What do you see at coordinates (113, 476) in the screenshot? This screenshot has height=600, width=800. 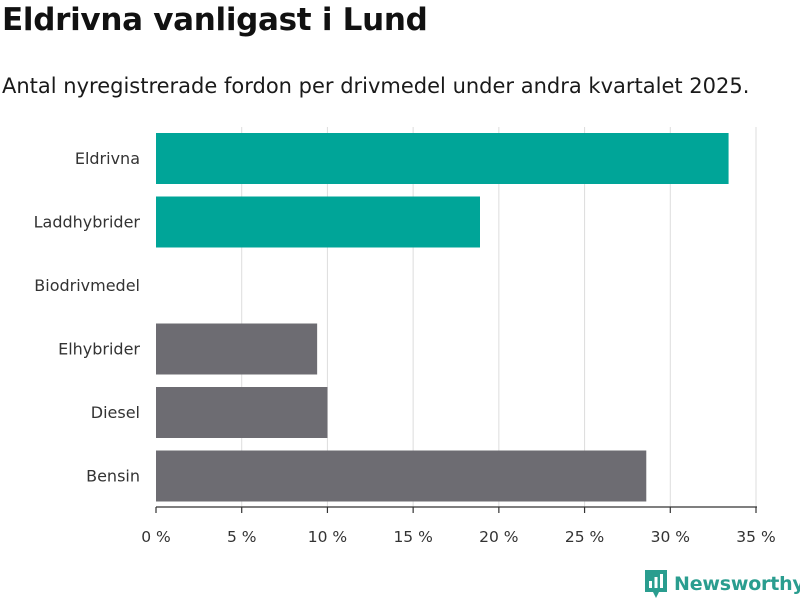 I see `category-label: Bensin` at bounding box center [113, 476].